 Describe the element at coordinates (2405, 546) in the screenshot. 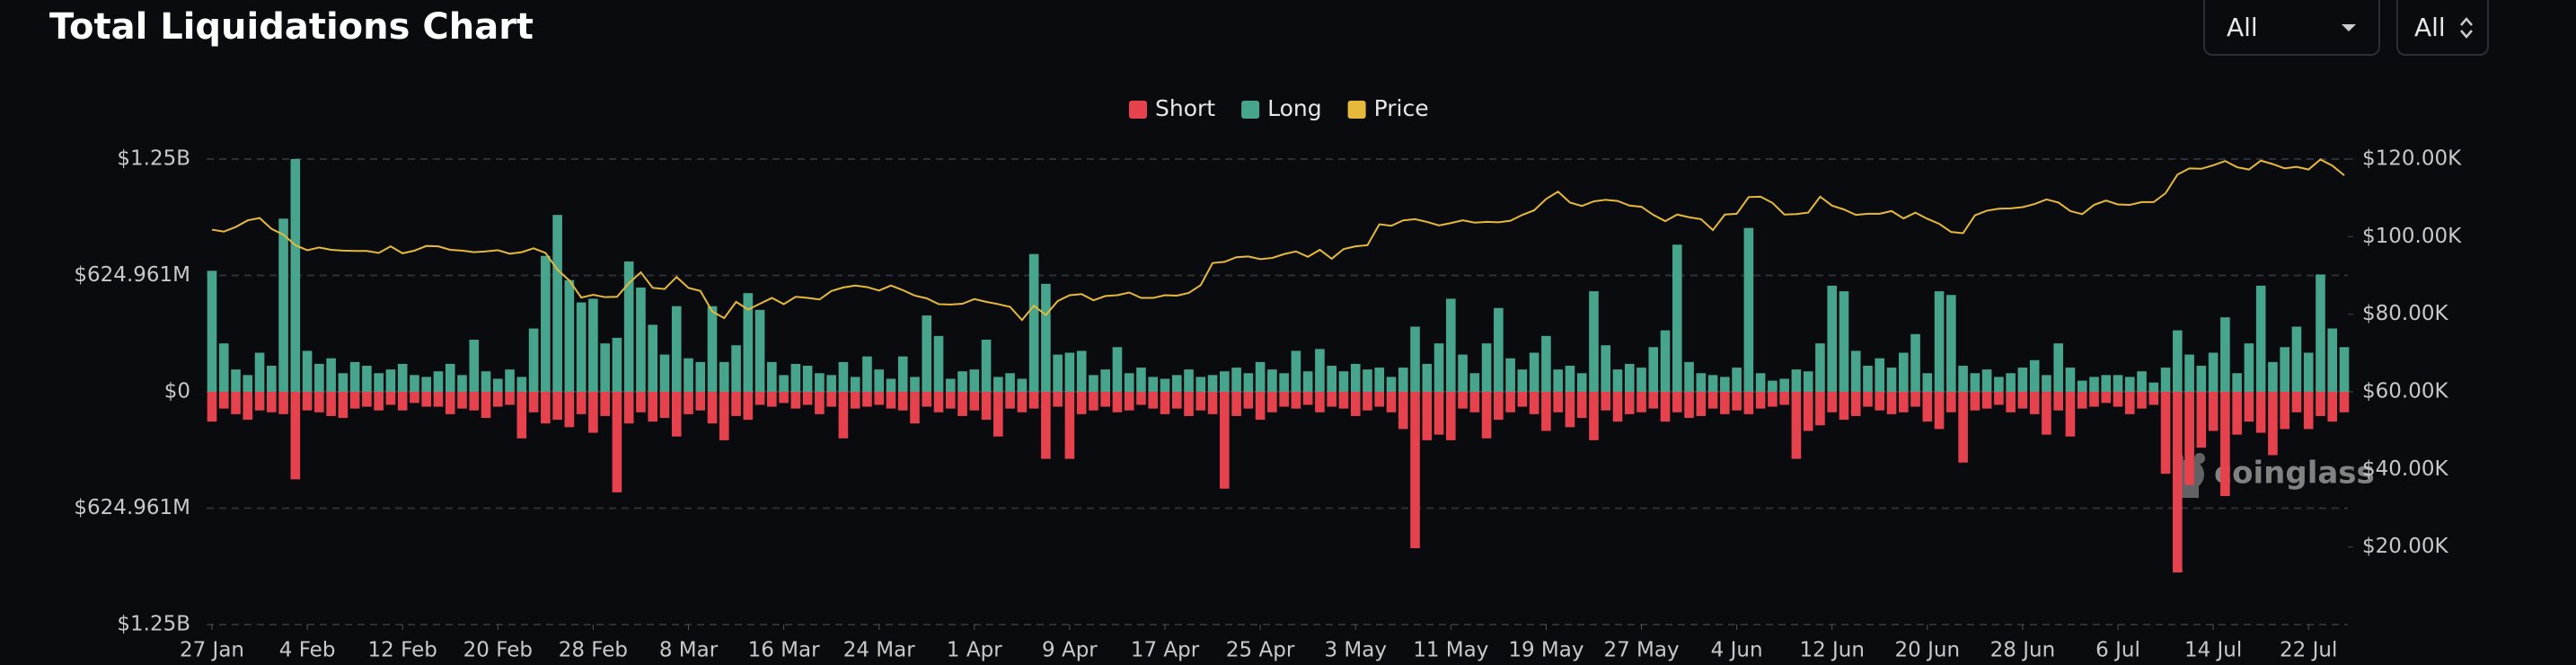

I see `y2-tick-label: $20.00K` at that location.